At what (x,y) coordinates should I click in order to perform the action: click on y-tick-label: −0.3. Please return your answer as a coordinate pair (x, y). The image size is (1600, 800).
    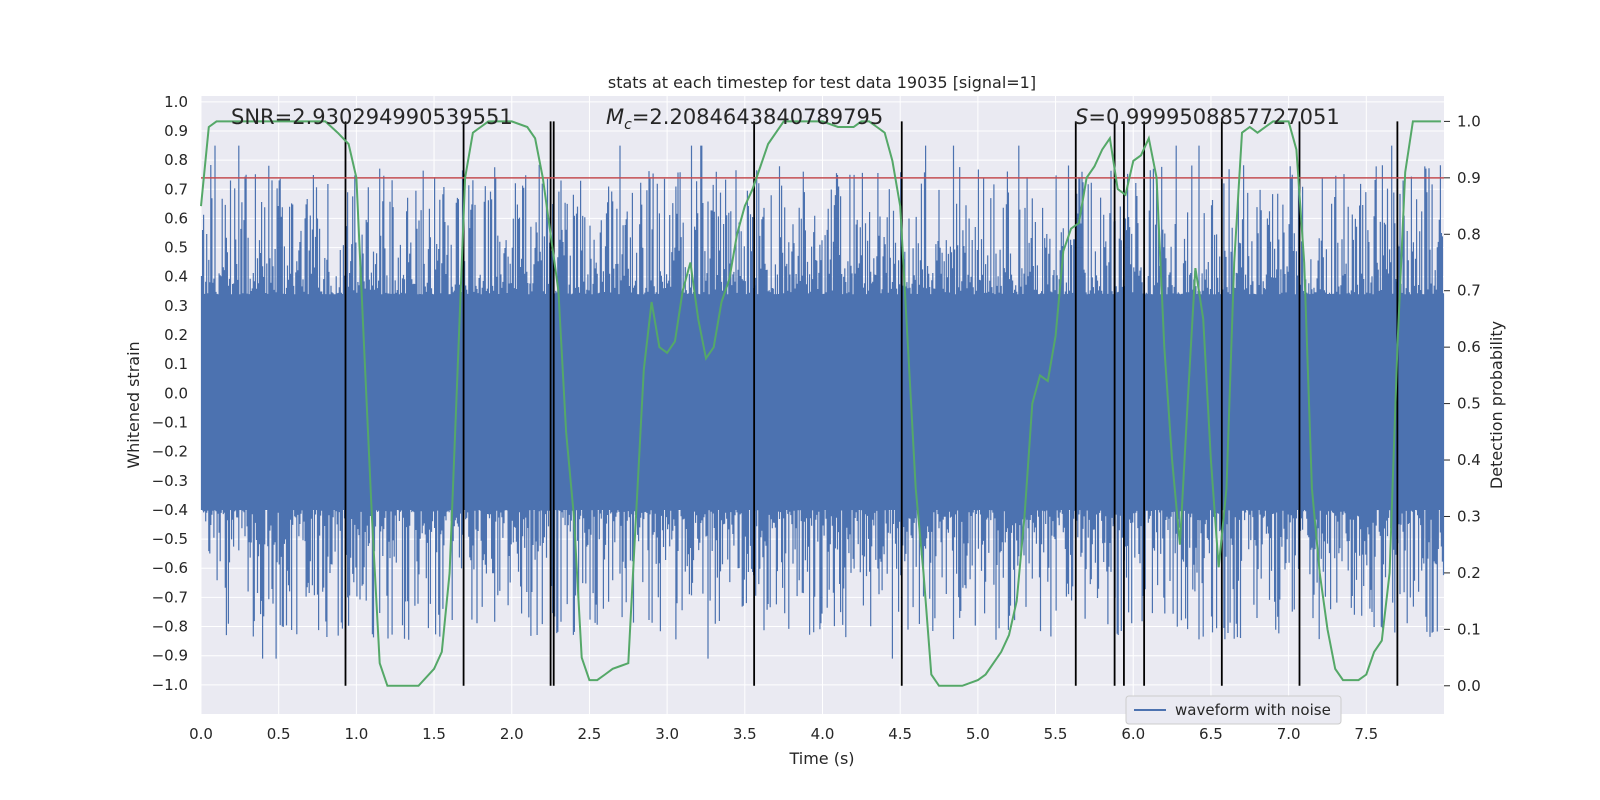
    Looking at the image, I should click on (170, 481).